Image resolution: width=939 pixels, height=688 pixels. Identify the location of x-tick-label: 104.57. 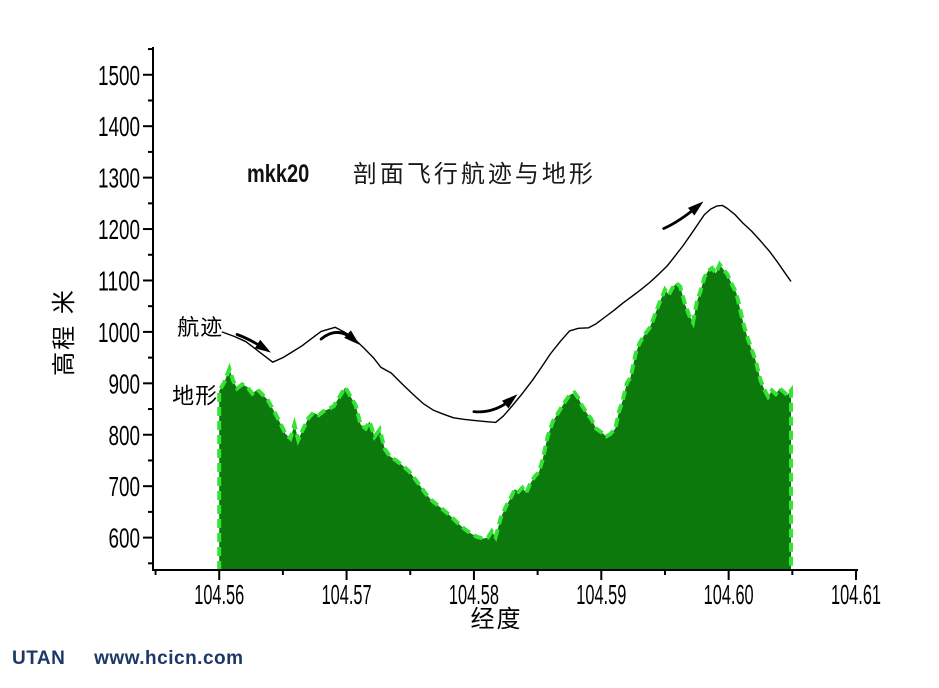
(347, 594).